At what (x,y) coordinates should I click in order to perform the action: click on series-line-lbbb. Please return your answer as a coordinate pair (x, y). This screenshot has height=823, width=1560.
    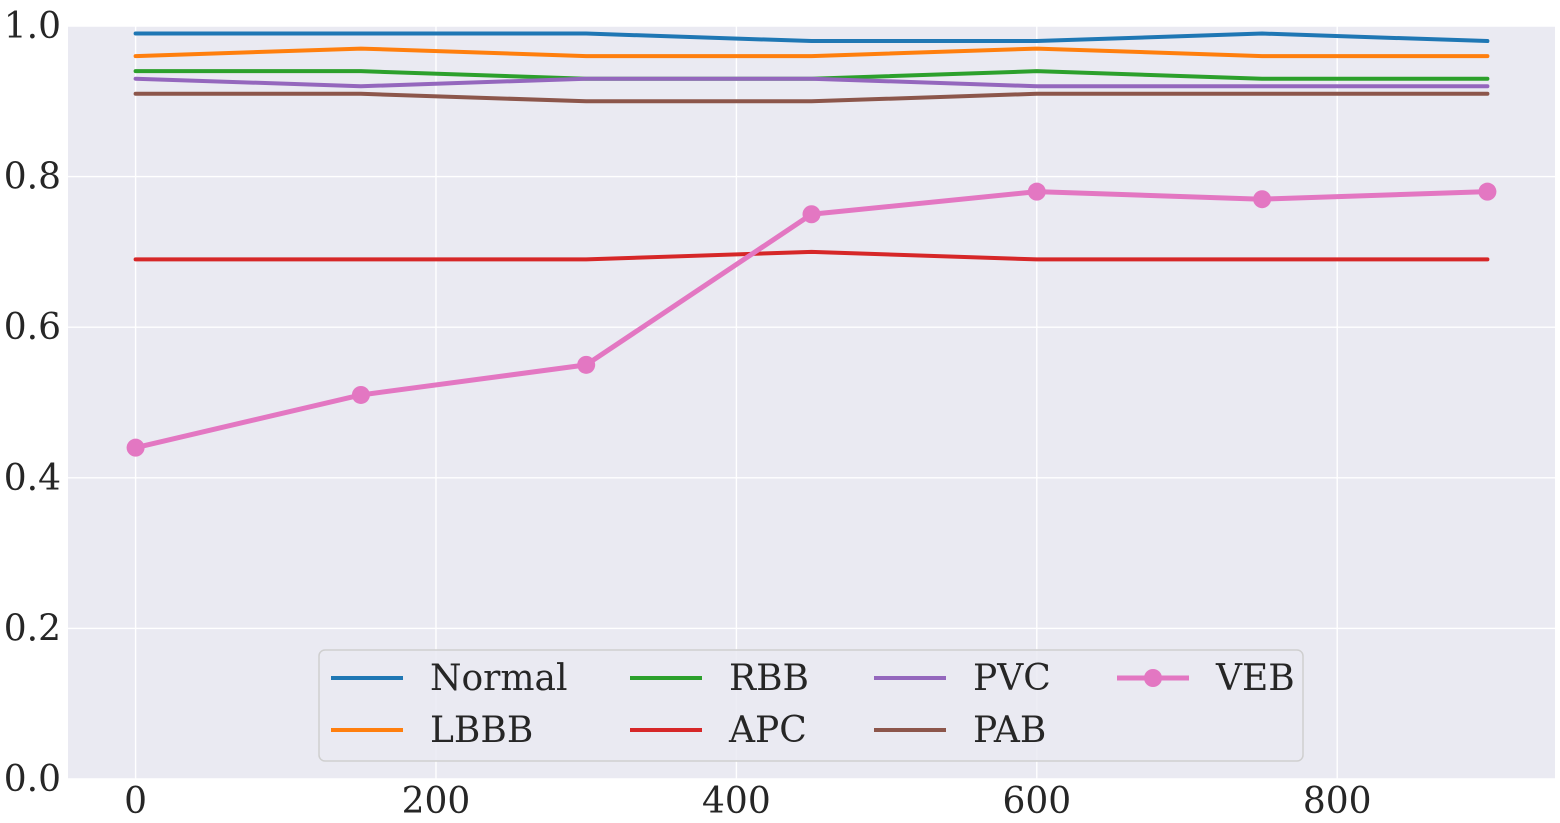
    Looking at the image, I should click on (811, 52).